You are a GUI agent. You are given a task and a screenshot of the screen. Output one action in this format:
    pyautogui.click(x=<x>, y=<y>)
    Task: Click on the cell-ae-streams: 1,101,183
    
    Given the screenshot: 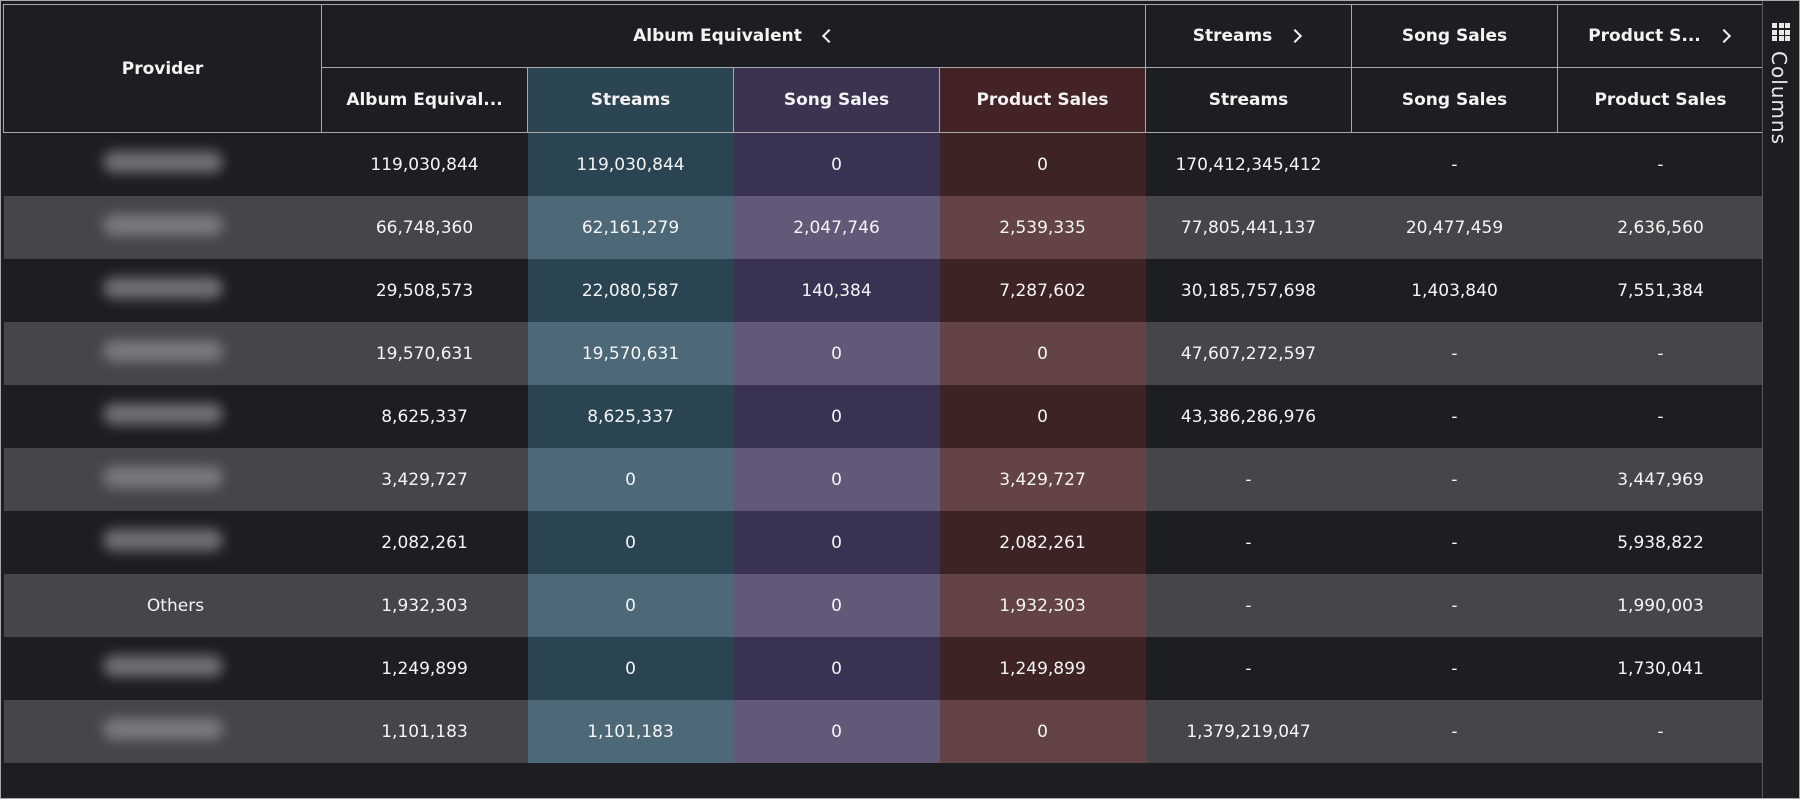 What is the action you would take?
    pyautogui.click(x=630, y=731)
    